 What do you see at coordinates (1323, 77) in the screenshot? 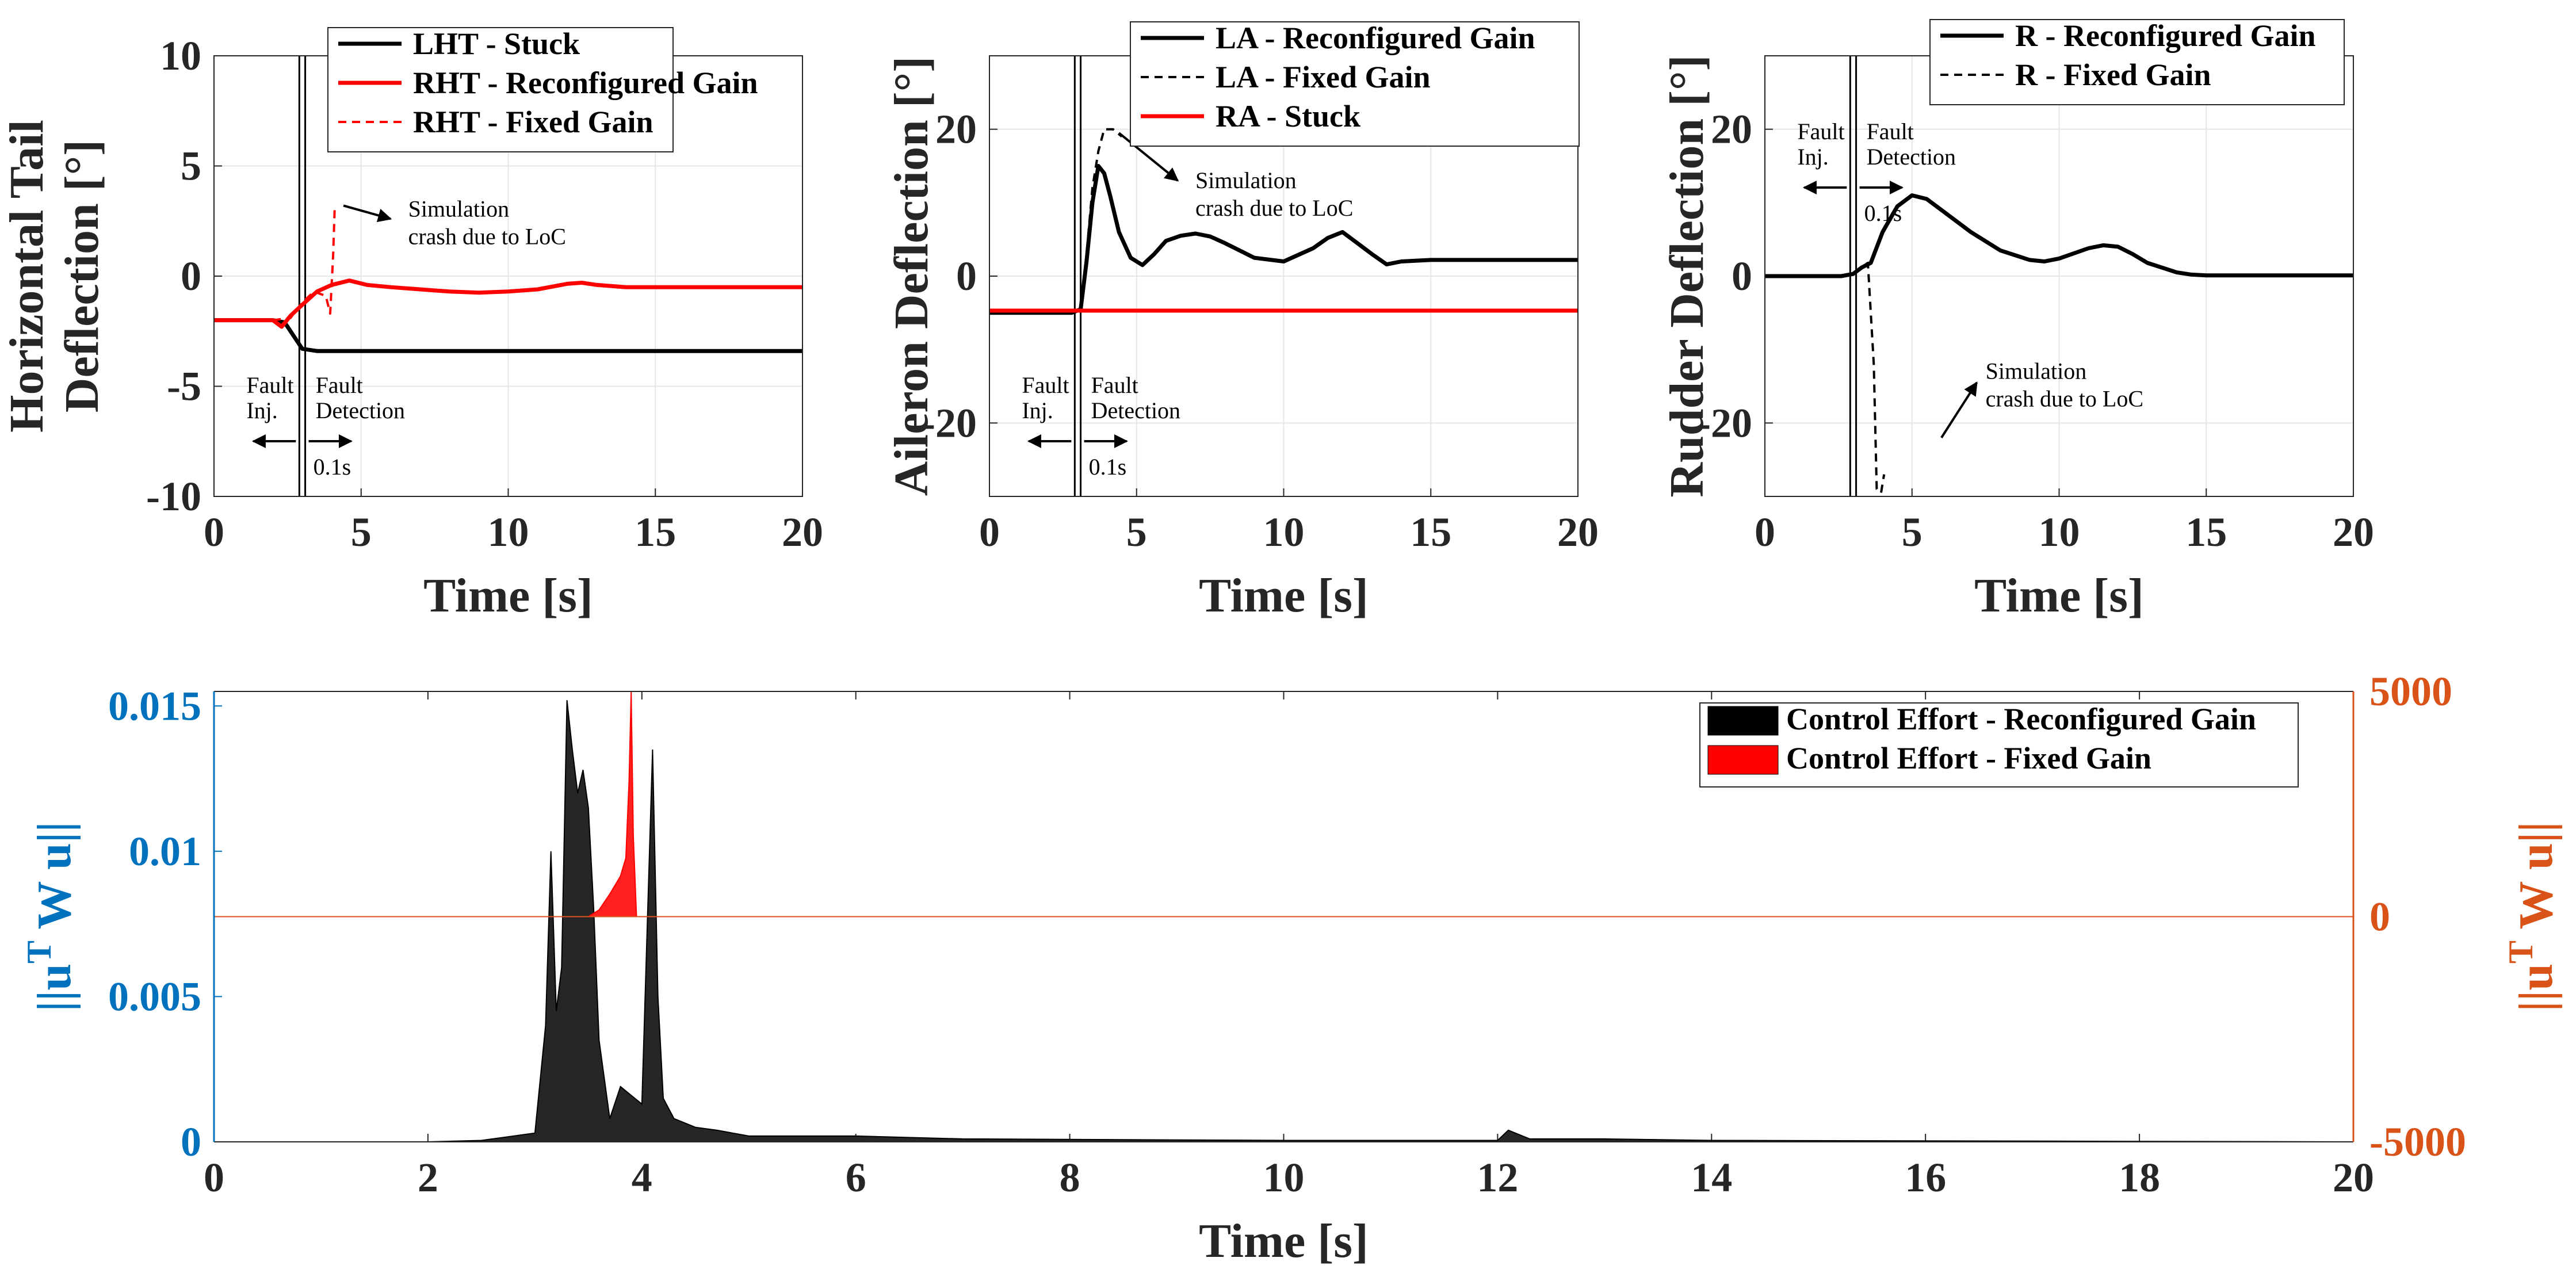
I see `panel2-legend-entry: LA - Fixed Gain` at bounding box center [1323, 77].